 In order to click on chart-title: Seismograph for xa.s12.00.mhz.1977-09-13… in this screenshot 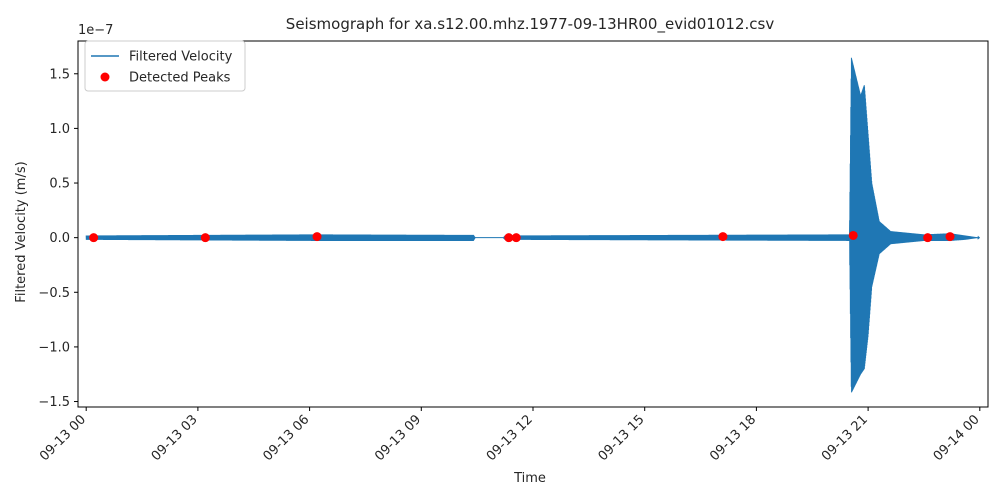, I will do `click(530, 24)`.